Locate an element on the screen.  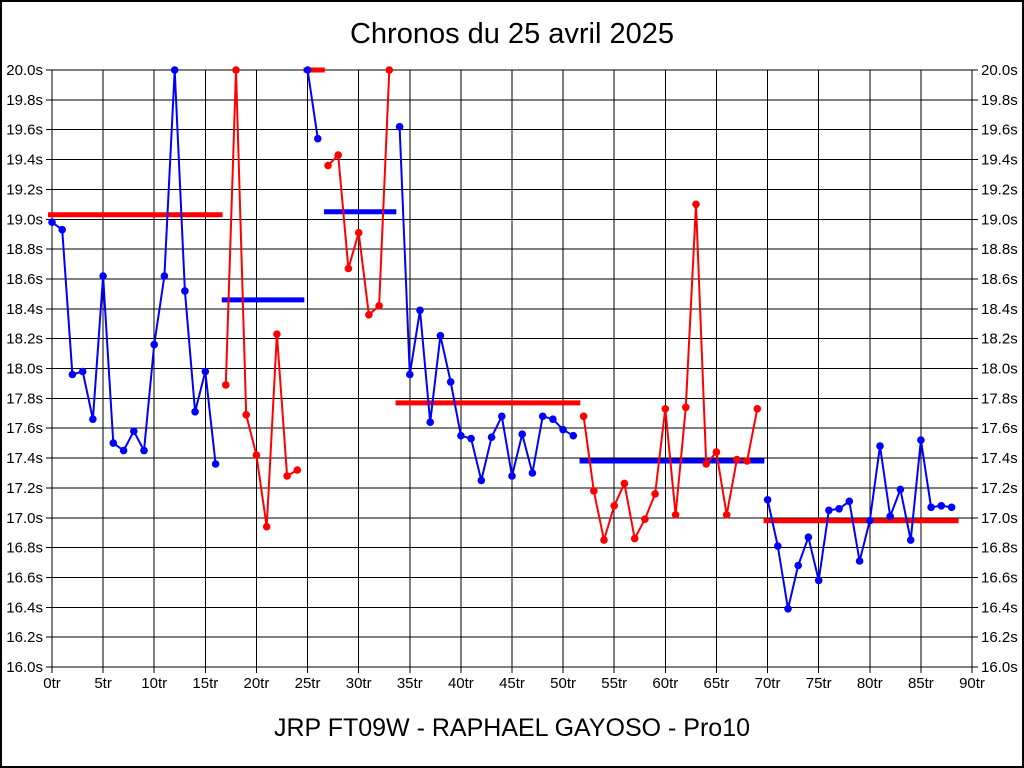
y-tick-label-right: 18.0s is located at coordinates (999, 369).